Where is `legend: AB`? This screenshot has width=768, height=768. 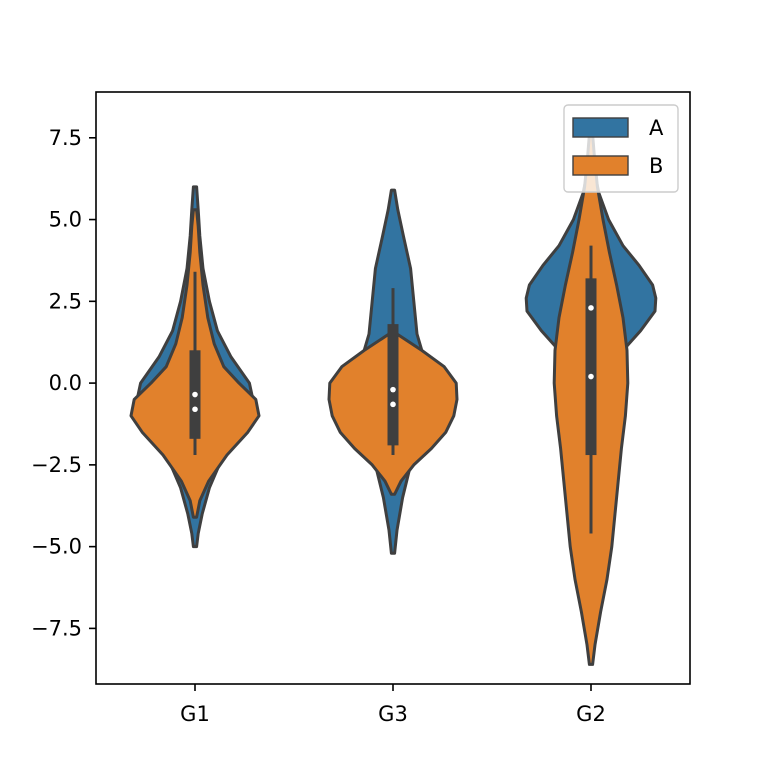
legend: AB is located at coordinates (621, 148).